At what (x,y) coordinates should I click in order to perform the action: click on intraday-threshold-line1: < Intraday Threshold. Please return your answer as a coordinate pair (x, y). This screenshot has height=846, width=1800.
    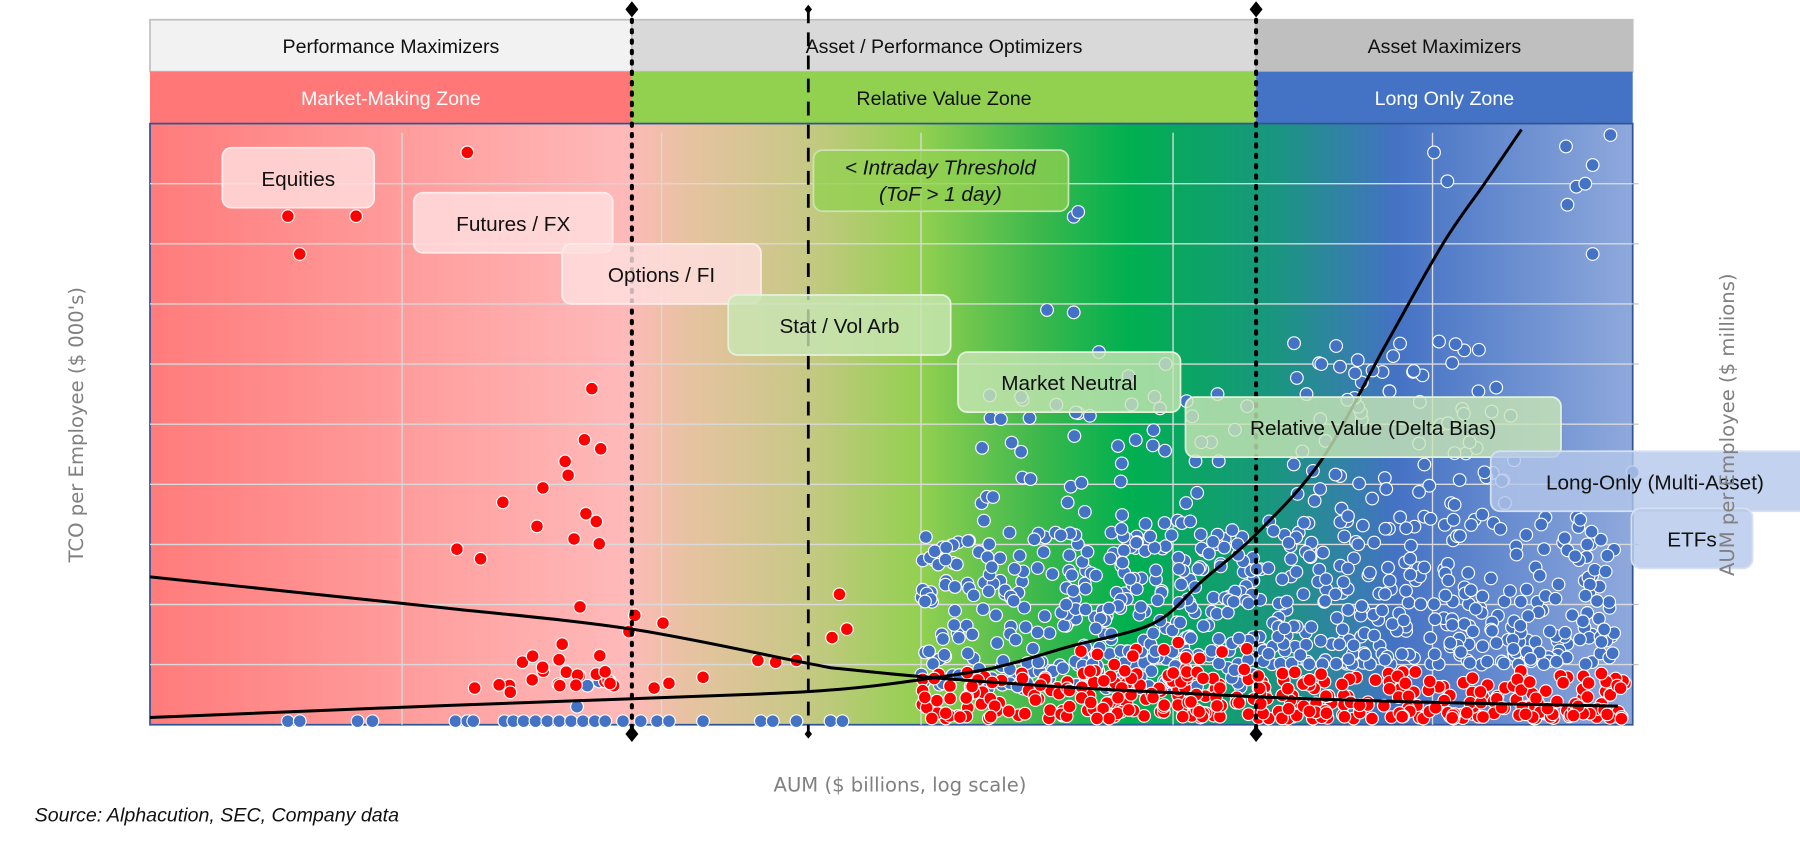
    Looking at the image, I should click on (941, 167).